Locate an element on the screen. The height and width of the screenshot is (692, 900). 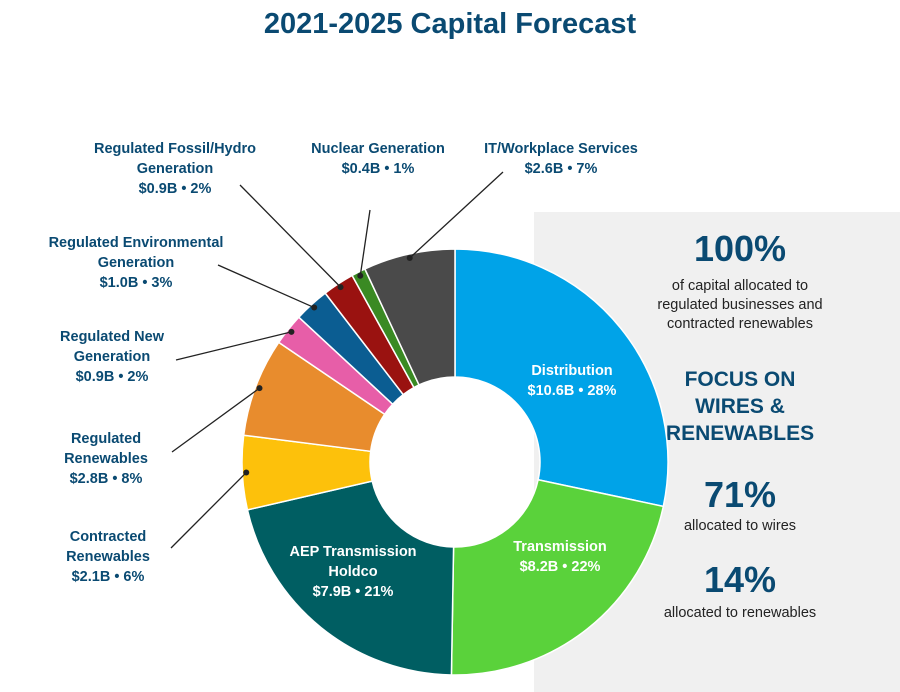
label-reg-fossil-name-1: Regulated Fossil/Hydro is located at coordinates (175, 149).